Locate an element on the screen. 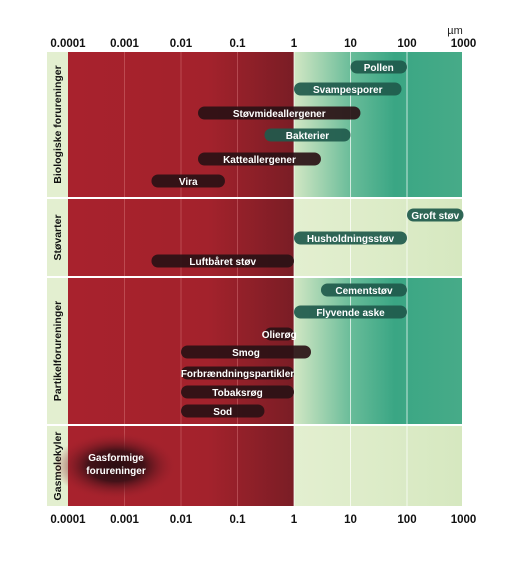  top-axis: 0.0001 0.001 0.01 0.1 1 10 100 1000 is located at coordinates (263, 44).